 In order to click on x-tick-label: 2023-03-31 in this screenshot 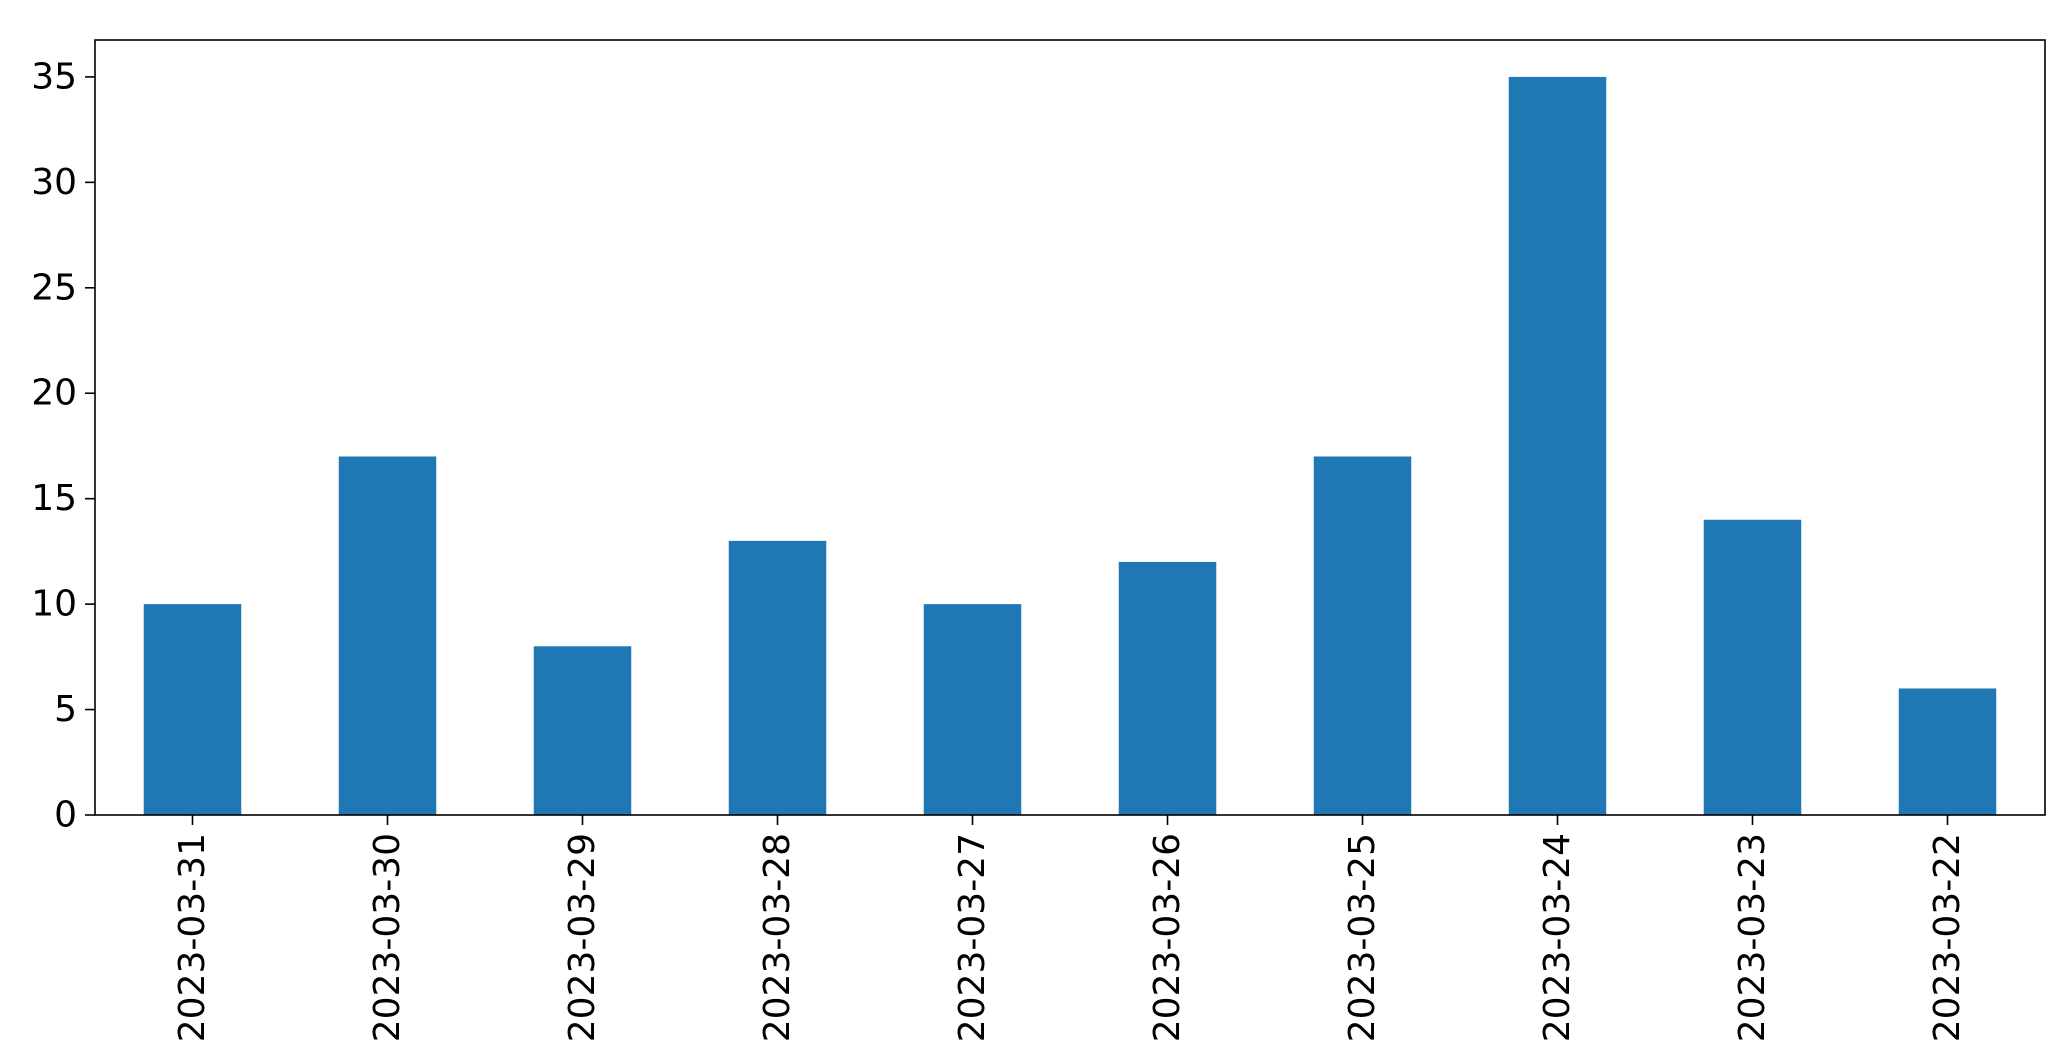, I will do `click(192, 937)`.